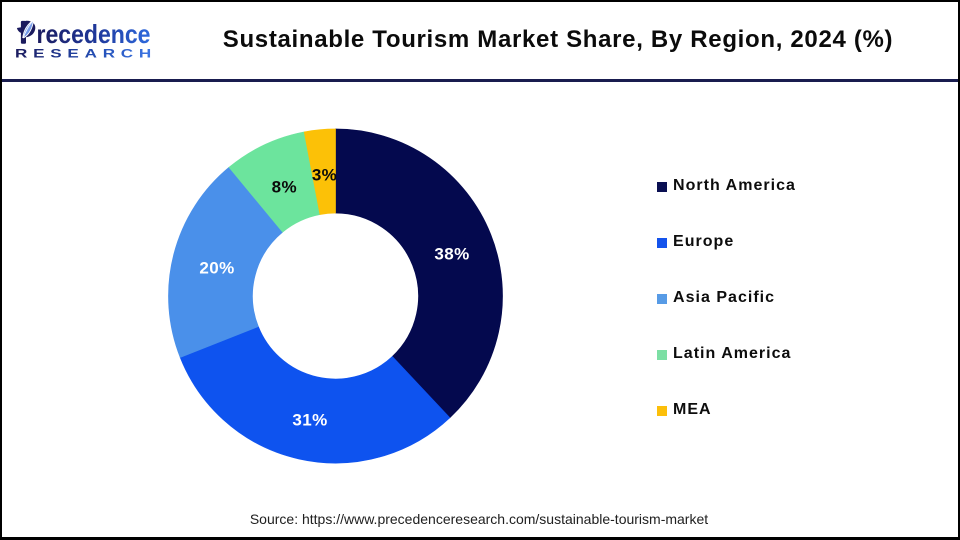  What do you see at coordinates (324, 174) in the screenshot?
I see `svg-text: 3%` at bounding box center [324, 174].